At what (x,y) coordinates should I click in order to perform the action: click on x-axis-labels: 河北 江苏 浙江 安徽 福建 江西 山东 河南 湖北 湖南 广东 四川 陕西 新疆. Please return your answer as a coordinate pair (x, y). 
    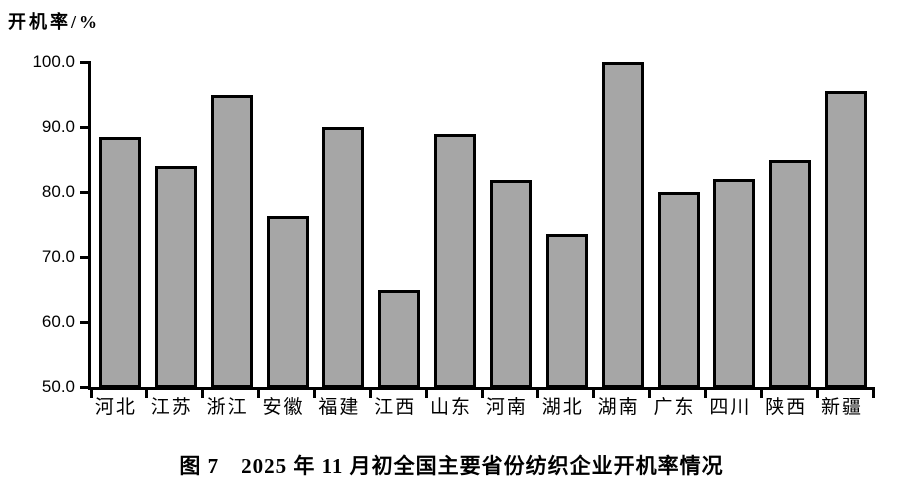
    Looking at the image, I should click on (479, 409).